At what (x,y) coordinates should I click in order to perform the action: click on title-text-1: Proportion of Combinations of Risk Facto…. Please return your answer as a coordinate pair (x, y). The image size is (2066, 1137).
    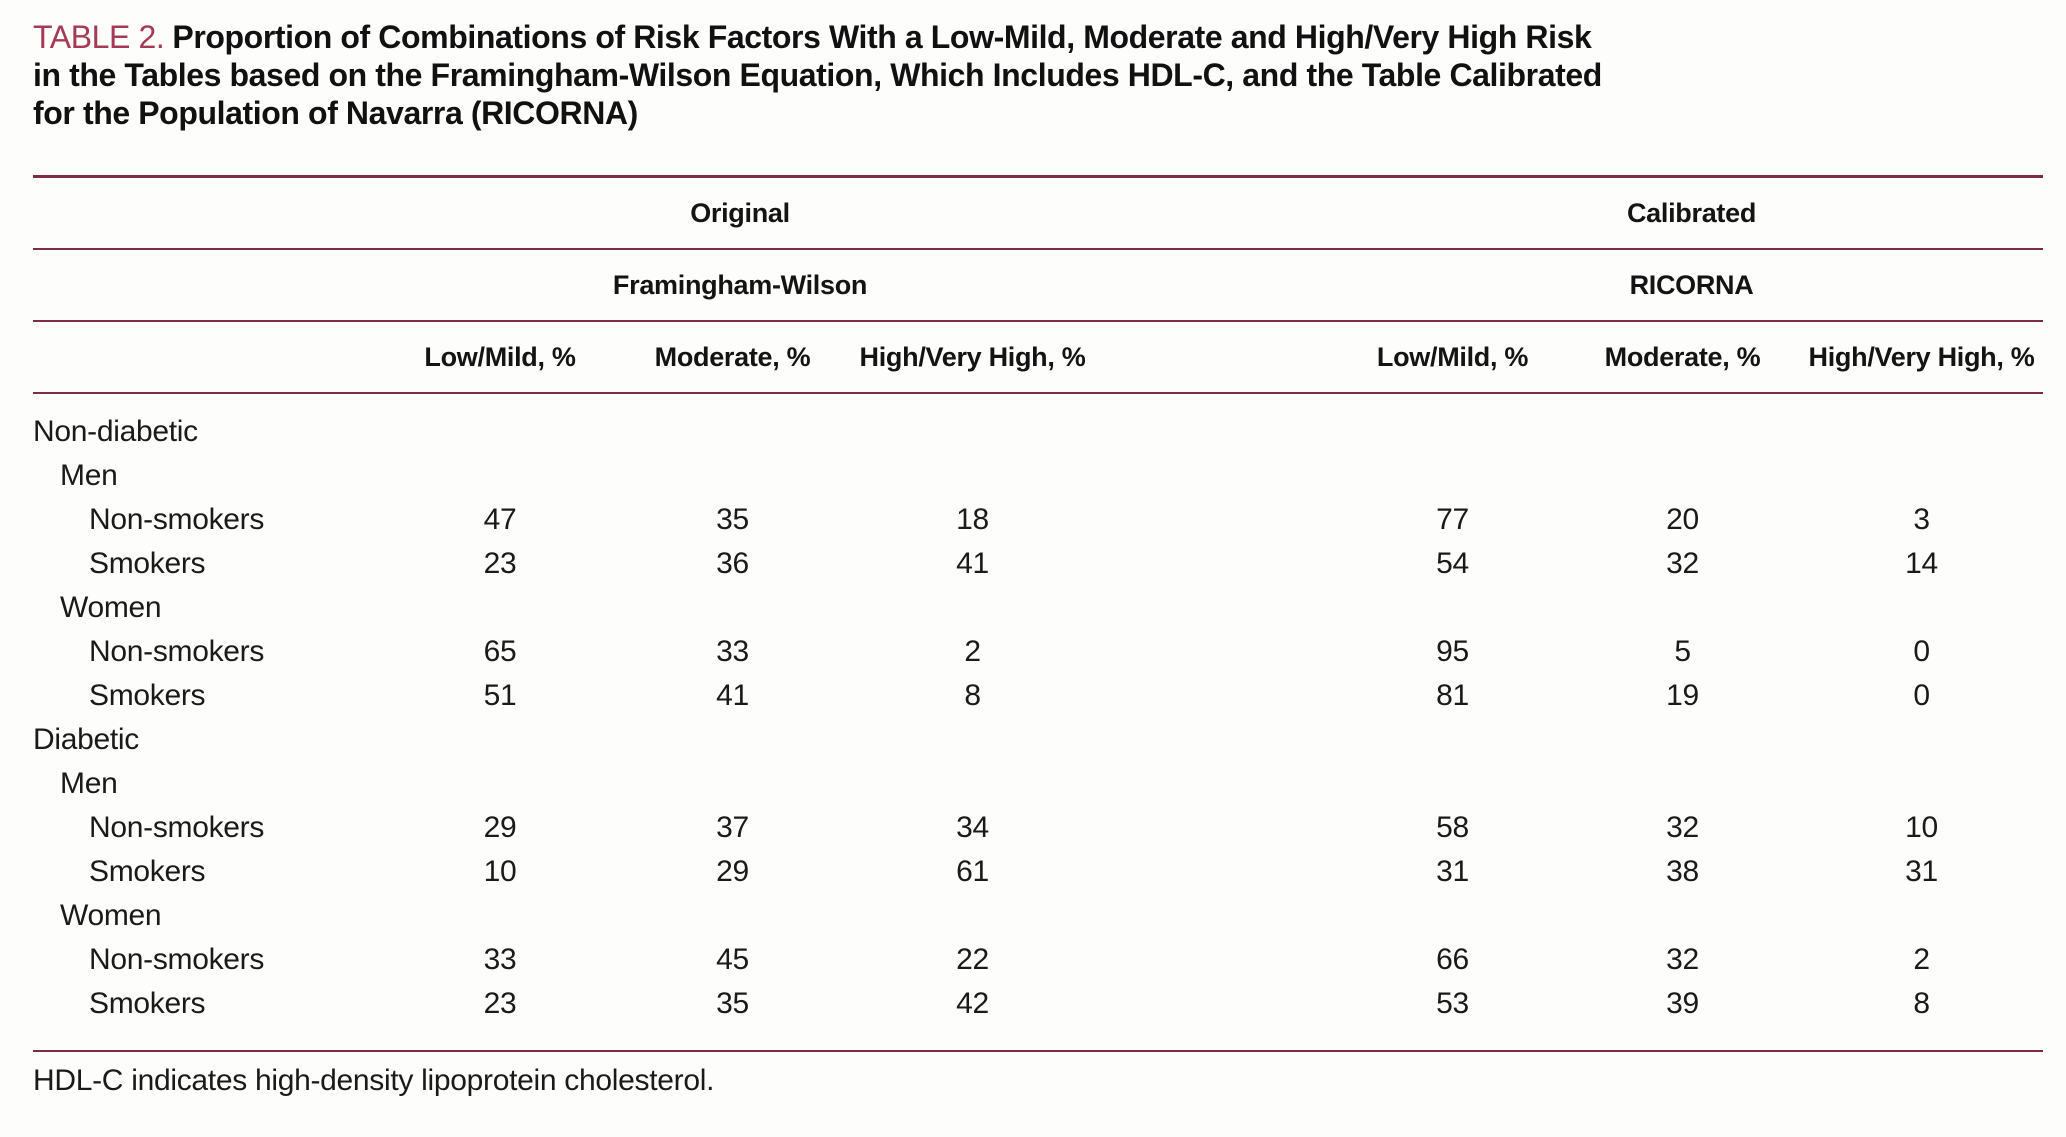
    Looking at the image, I should click on (882, 37).